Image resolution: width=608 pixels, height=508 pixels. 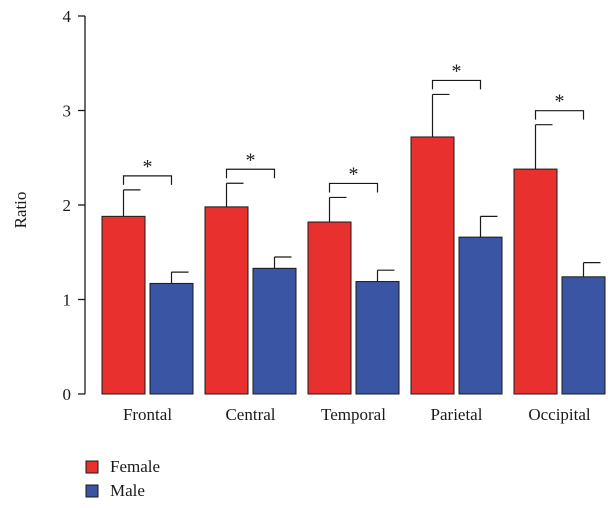 I want to click on x-category-label: Temporal, so click(x=353, y=414).